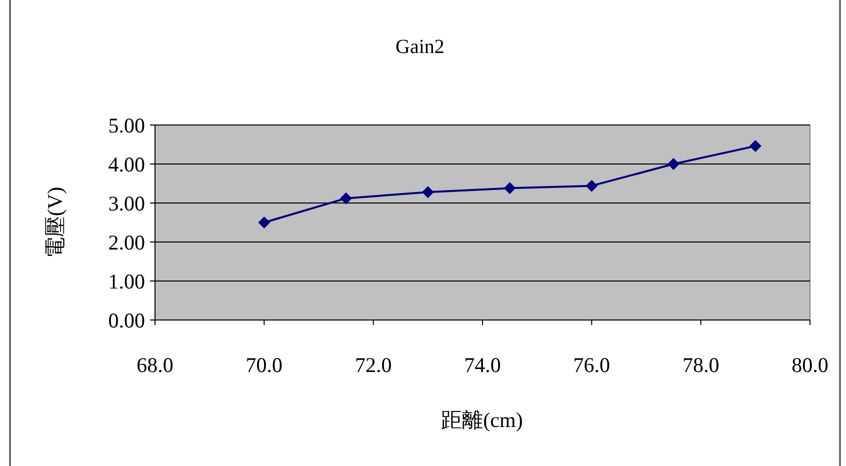 This screenshot has height=466, width=846. What do you see at coordinates (591, 365) in the screenshot?
I see `x-tick-label: 76.0` at bounding box center [591, 365].